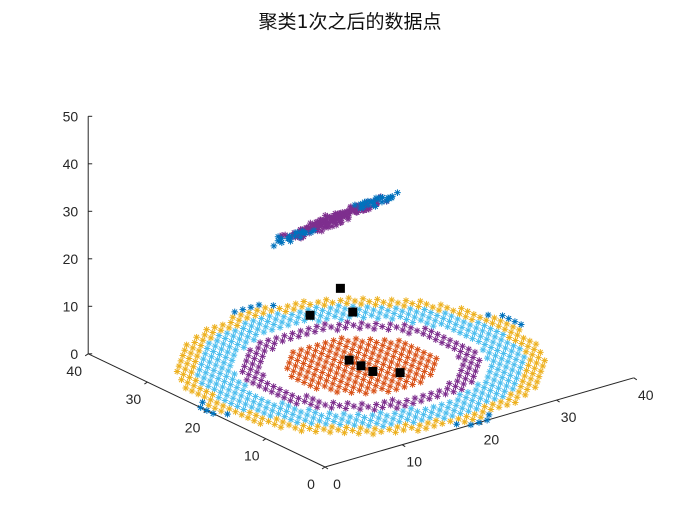 This screenshot has width=700, height=525. What do you see at coordinates (569, 417) in the screenshot?
I see `x-tick-label: 30` at bounding box center [569, 417].